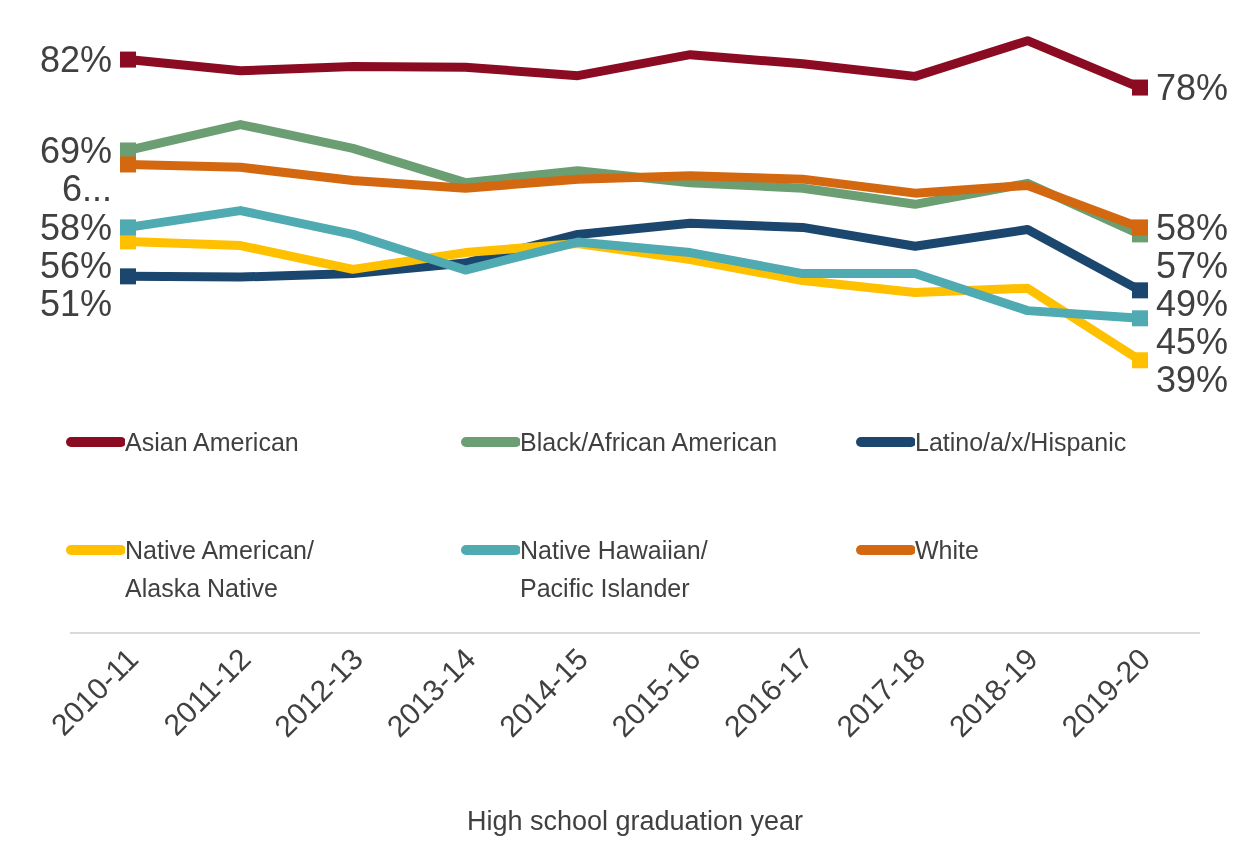  Describe the element at coordinates (1192, 88) in the screenshot. I see `data-label: 78%` at that location.